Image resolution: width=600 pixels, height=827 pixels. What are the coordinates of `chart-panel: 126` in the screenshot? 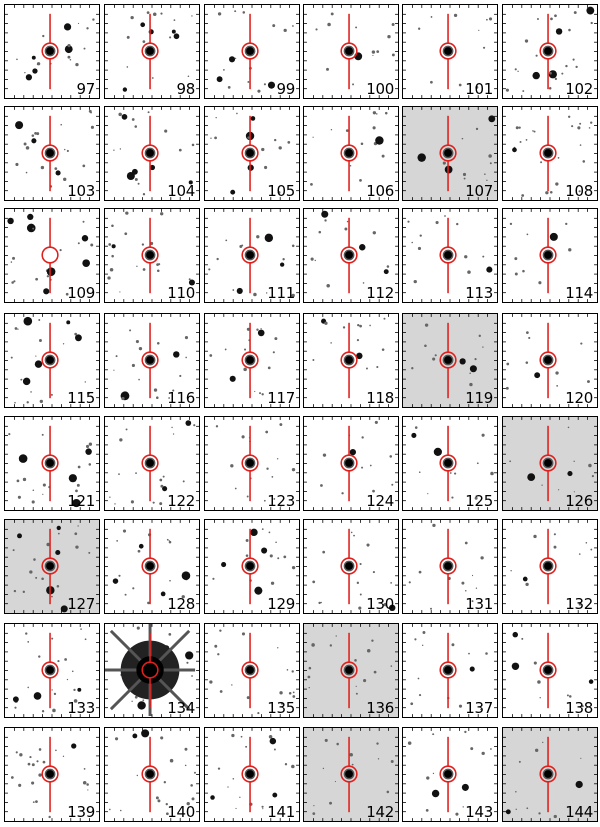 It's located at (550, 463).